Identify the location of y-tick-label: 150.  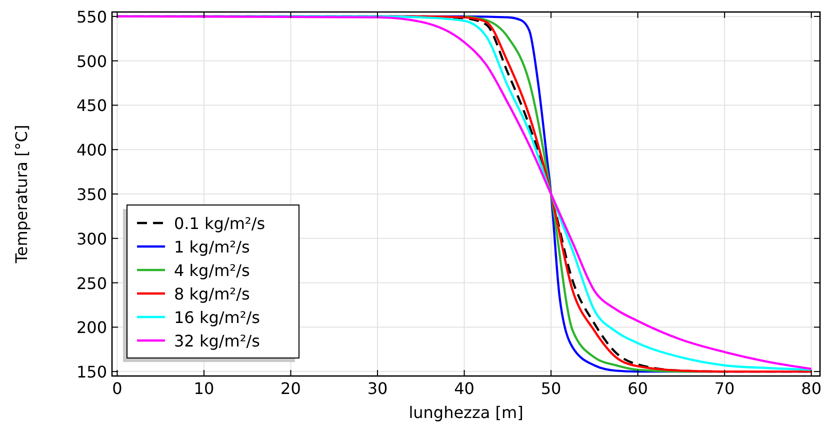
(91, 372).